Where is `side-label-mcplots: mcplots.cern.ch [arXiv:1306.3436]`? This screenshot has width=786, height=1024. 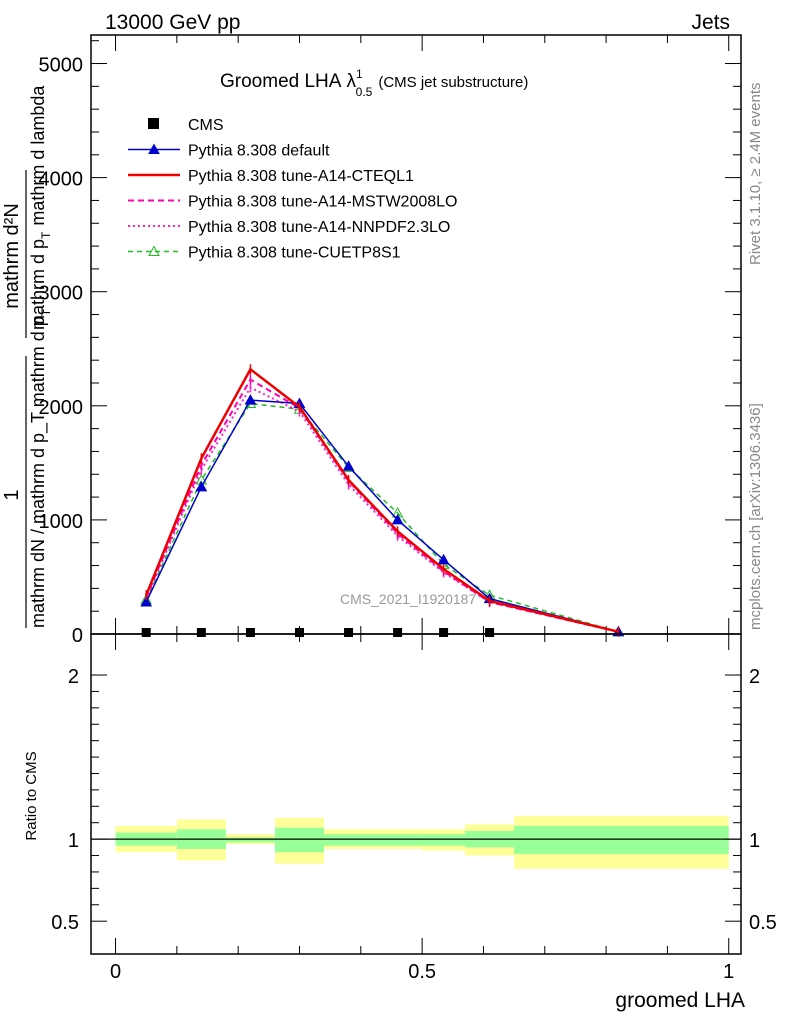
side-label-mcplots: mcplots.cern.ch [arXiv:1306.3436] is located at coordinates (755, 516).